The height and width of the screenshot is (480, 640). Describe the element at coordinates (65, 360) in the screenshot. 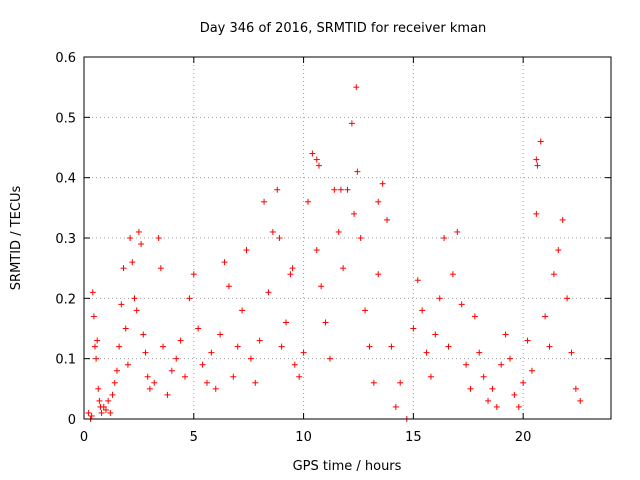

I see `y-tick-label: 0.1` at that location.